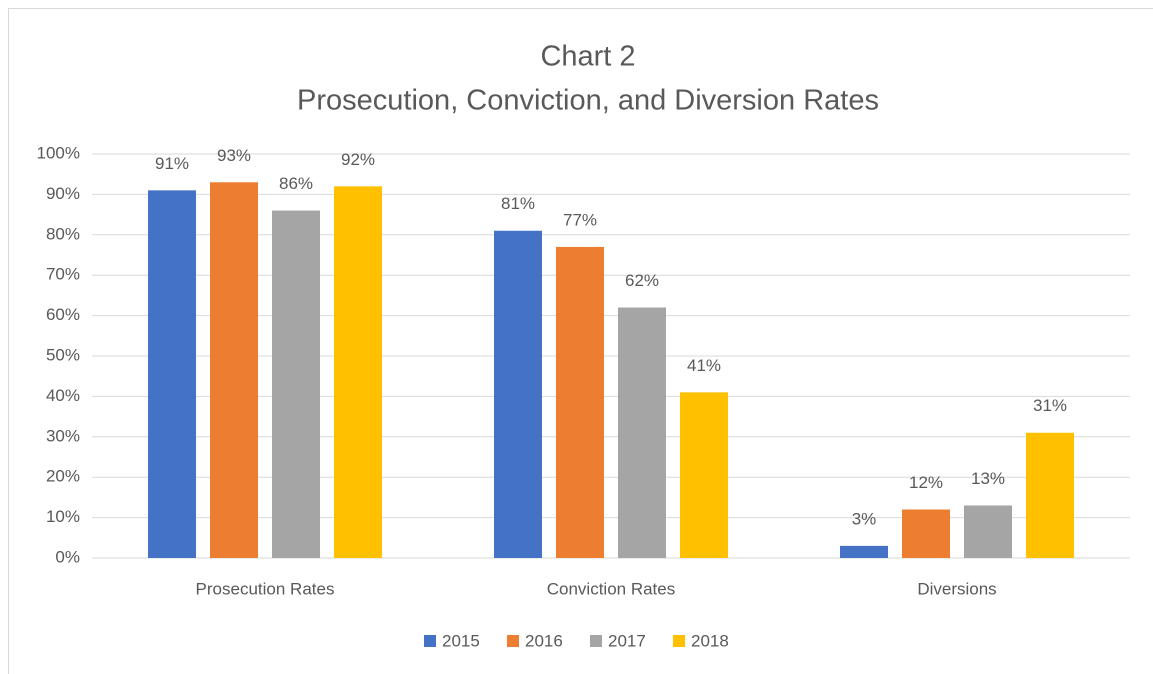  Describe the element at coordinates (710, 640) in the screenshot. I see `legend-label: 2018` at that location.